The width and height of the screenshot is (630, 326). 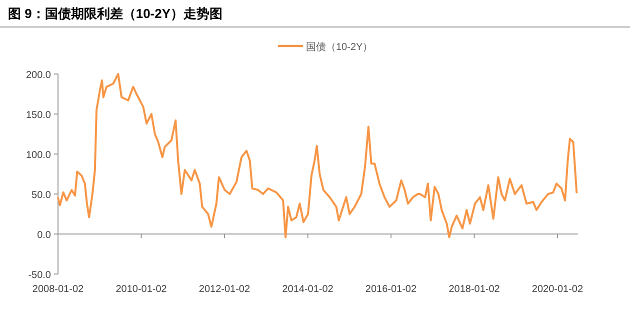 I want to click on x-tick-label: 2018-01-02, so click(x=474, y=289).